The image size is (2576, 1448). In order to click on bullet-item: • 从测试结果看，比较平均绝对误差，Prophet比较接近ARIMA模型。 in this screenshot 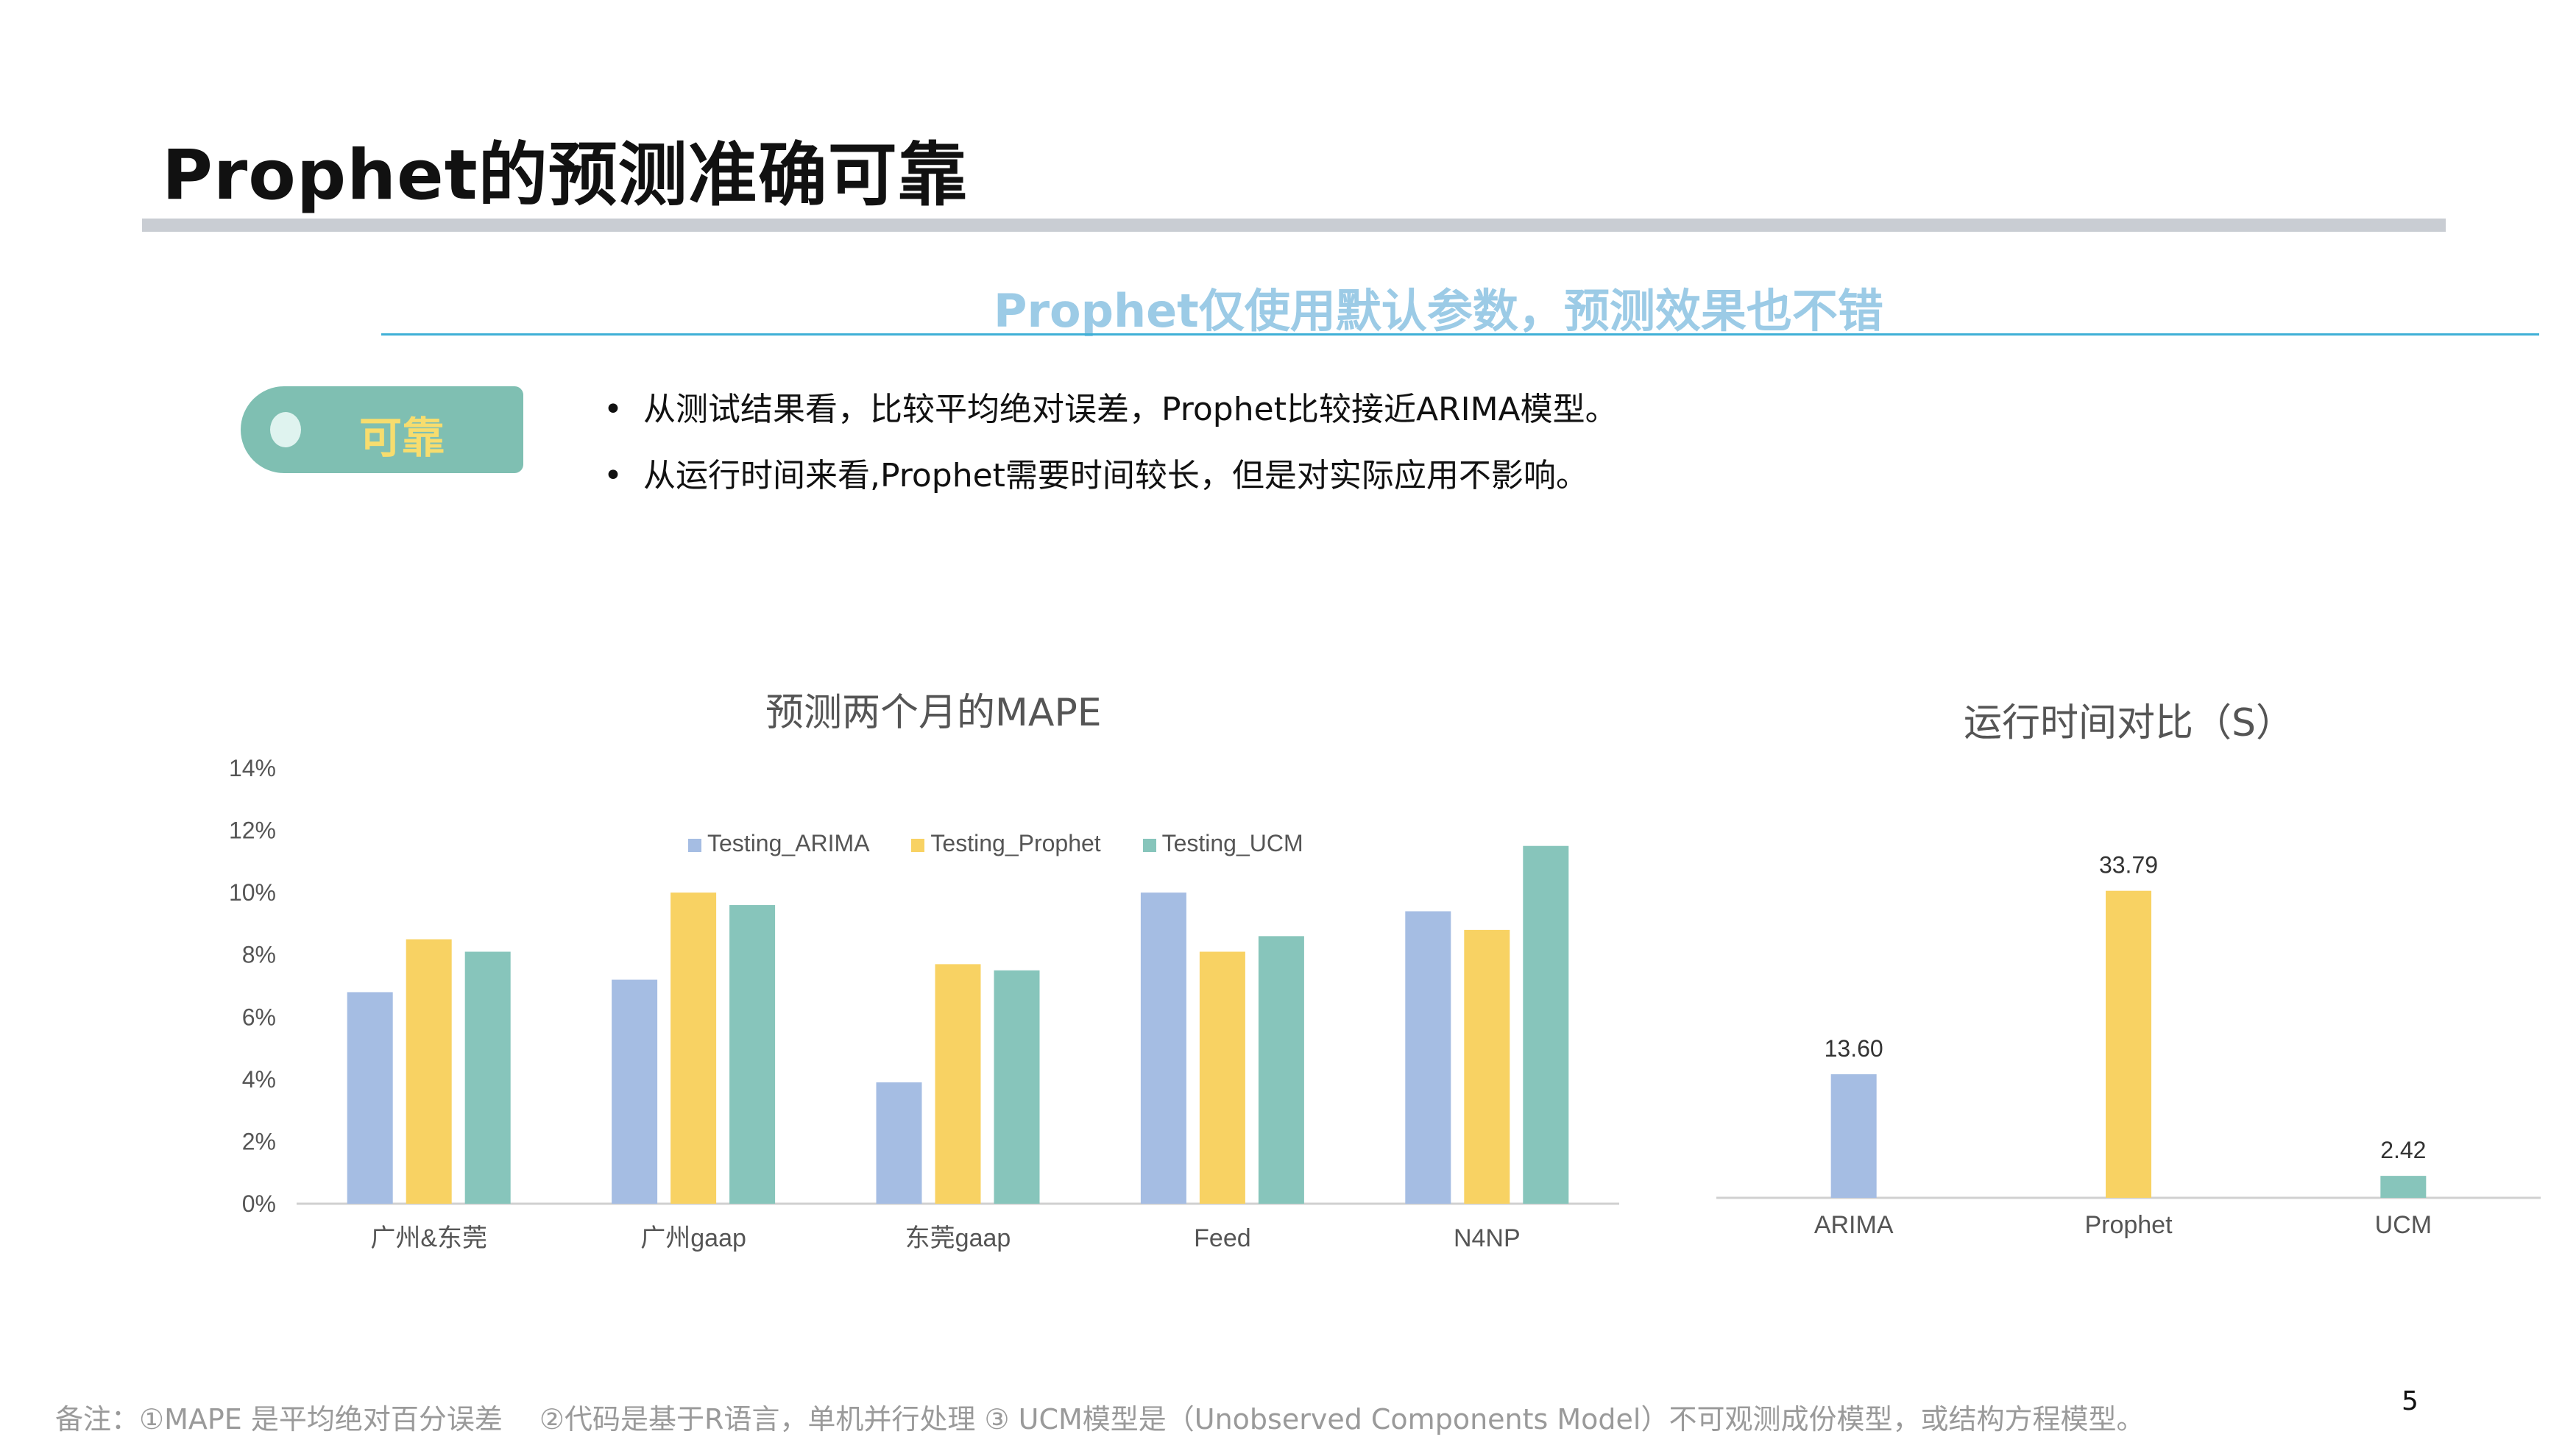, I will do `click(1111, 406)`.